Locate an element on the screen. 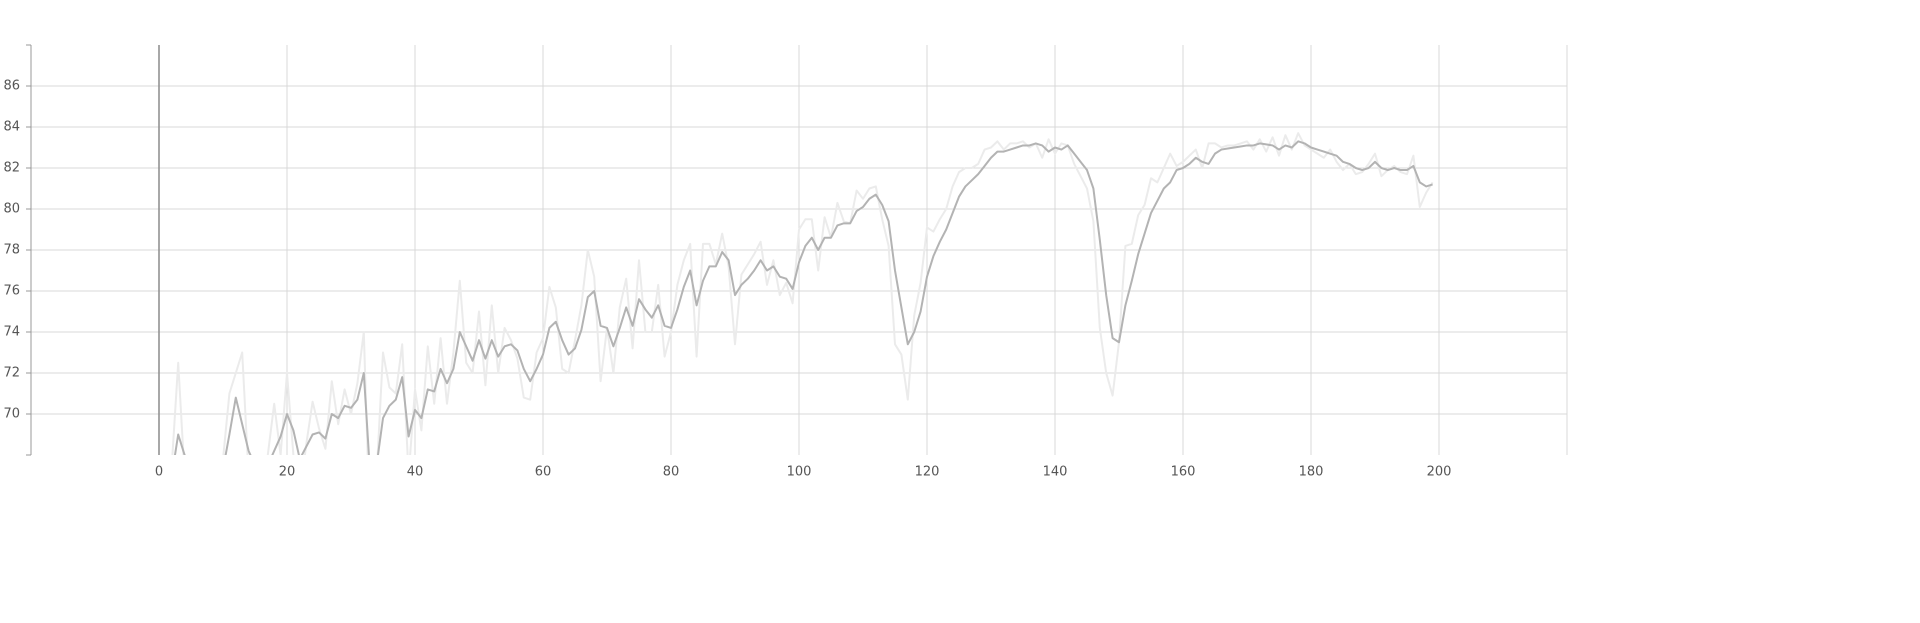  y-tick-label: 82 is located at coordinates (11, 168).